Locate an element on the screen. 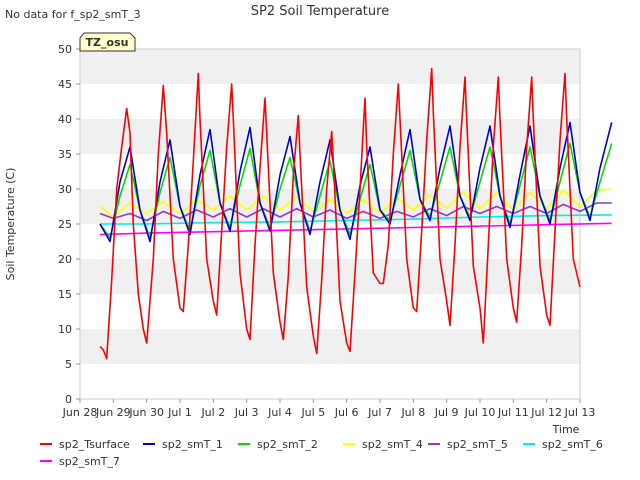 Image resolution: width=640 pixels, height=480 pixels. x-tick-label: Jul 2 is located at coordinates (212, 412).